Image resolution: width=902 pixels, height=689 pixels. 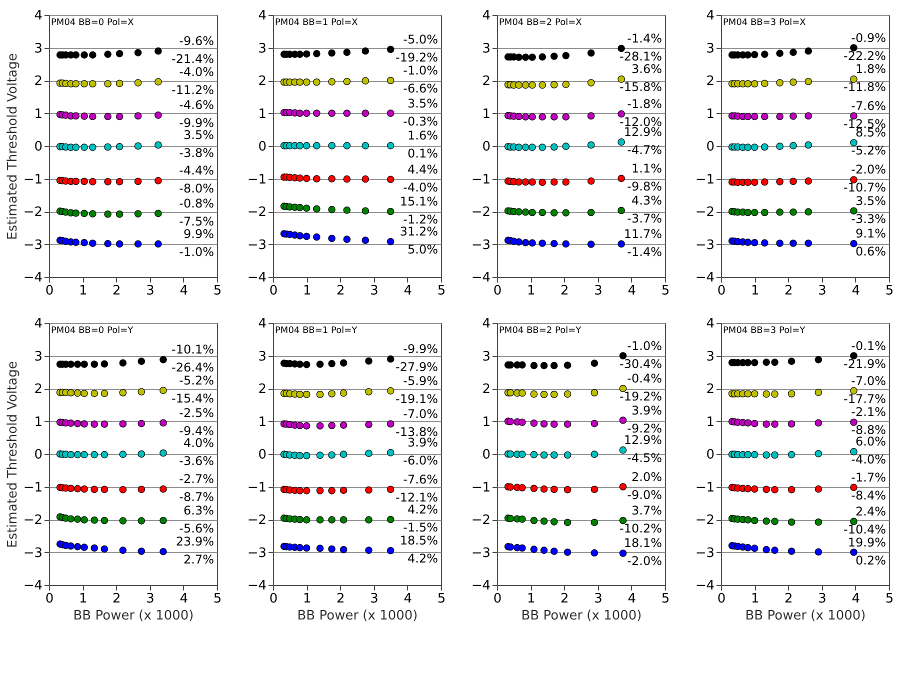 I want to click on annotation: 12.9%, so click(x=643, y=132).